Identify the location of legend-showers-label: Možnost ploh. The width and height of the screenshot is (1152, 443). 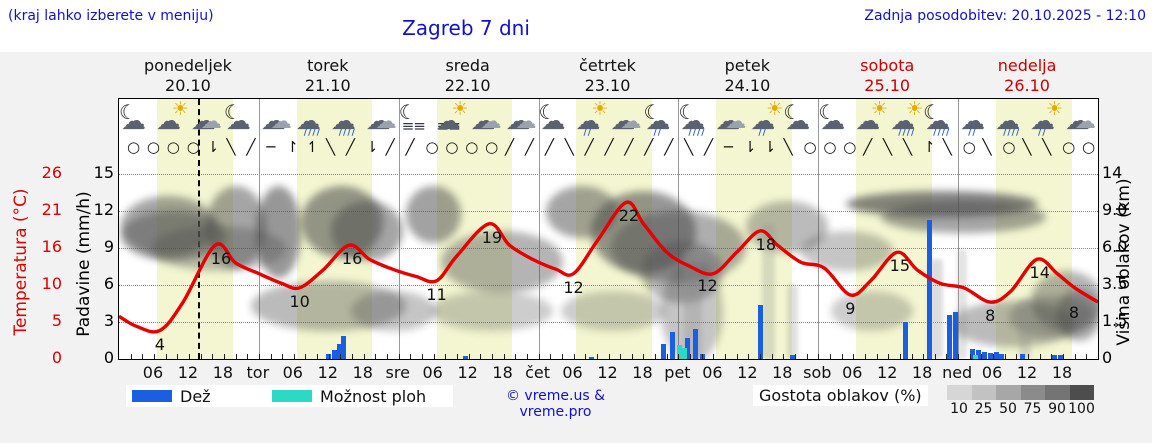
(373, 396).